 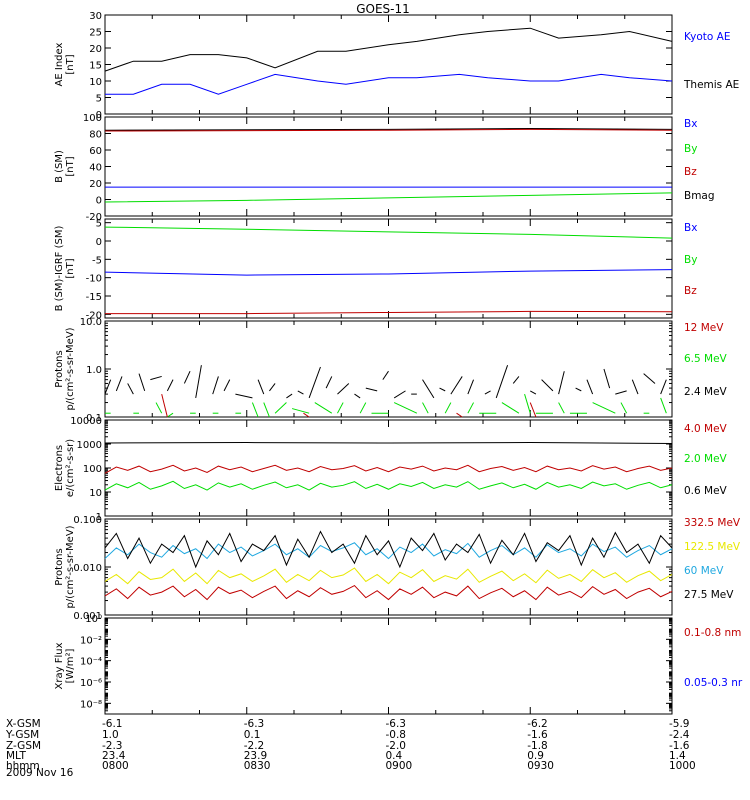 I want to click on ephemeris-value: -2.2, so click(x=254, y=746).